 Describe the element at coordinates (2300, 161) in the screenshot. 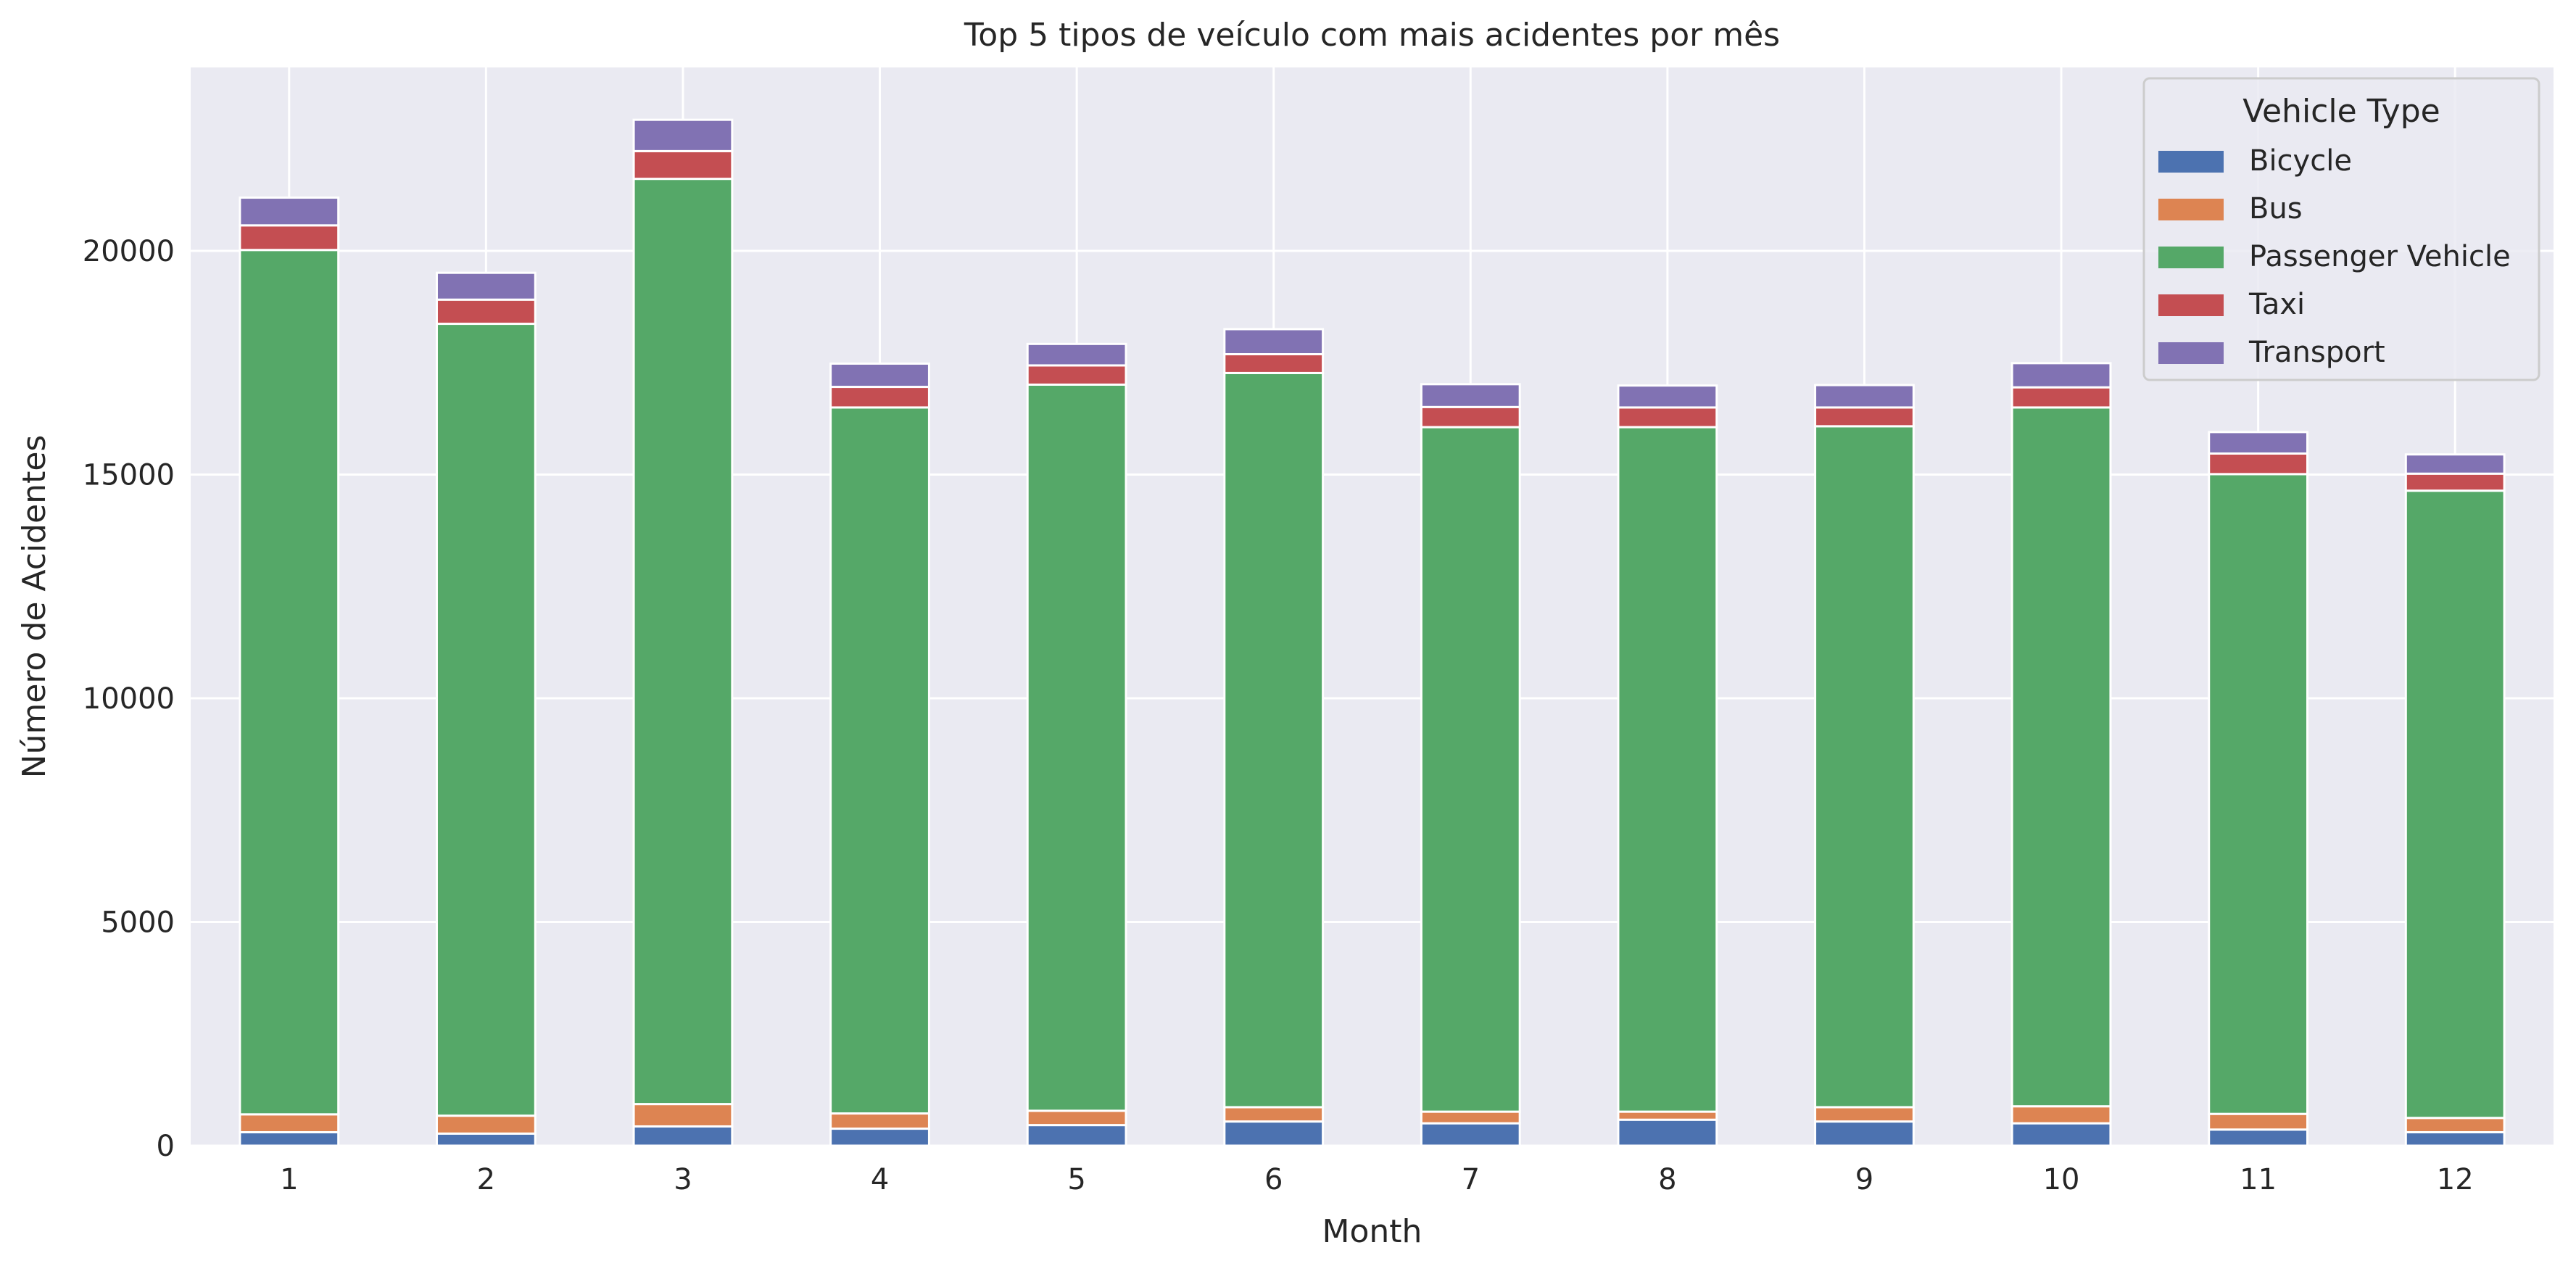

I see `legend-label-bicycle: Bicycle` at that location.